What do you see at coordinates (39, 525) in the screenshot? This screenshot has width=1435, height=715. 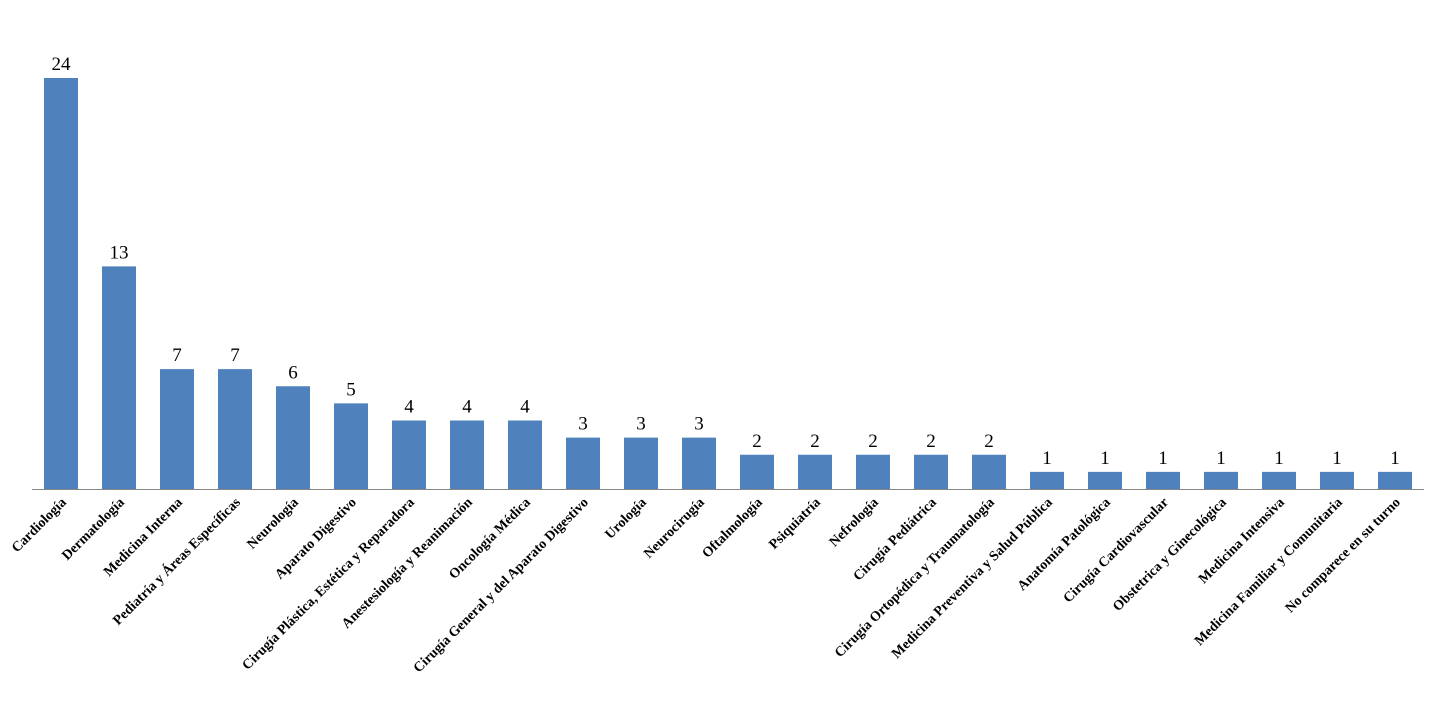 I see `x-tick-label: Cardiología` at bounding box center [39, 525].